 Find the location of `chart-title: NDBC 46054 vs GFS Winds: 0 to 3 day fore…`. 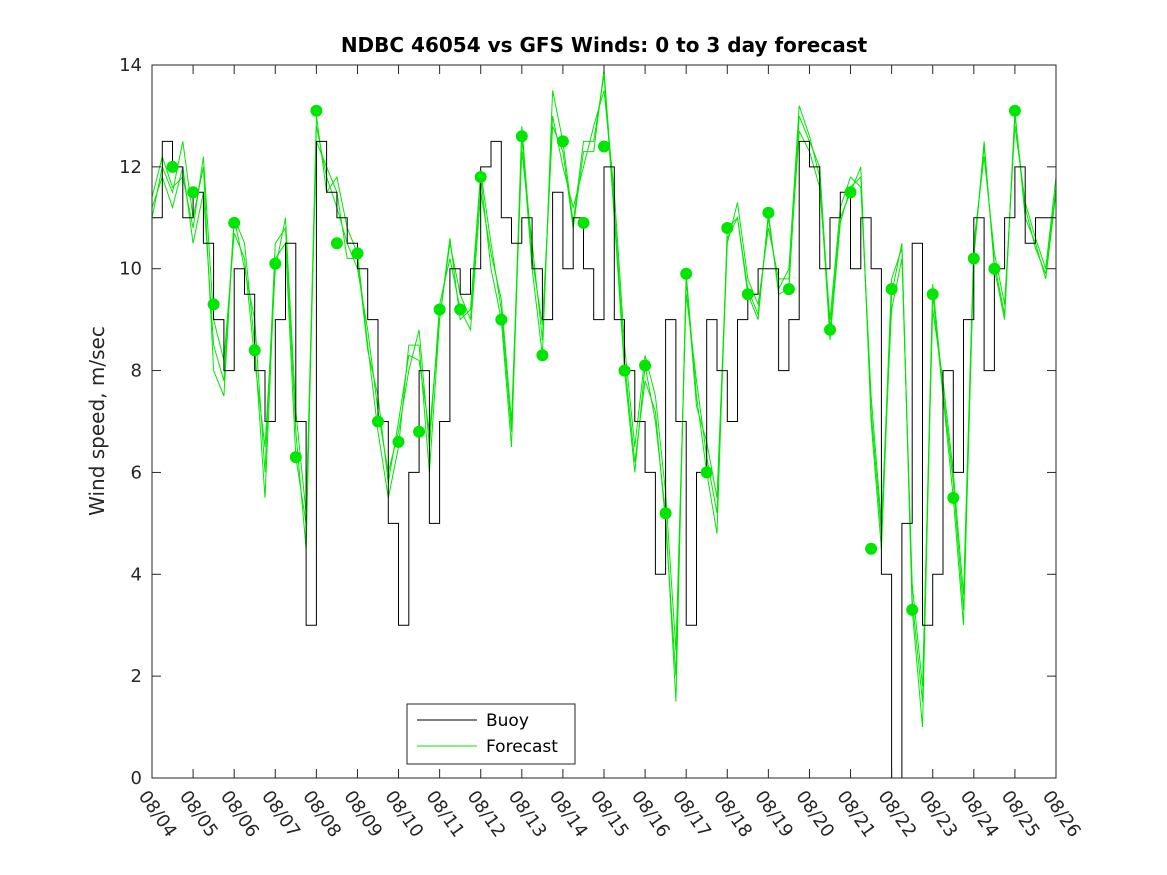

chart-title: NDBC 46054 vs GFS Winds: 0 to 3 day fore… is located at coordinates (604, 45).